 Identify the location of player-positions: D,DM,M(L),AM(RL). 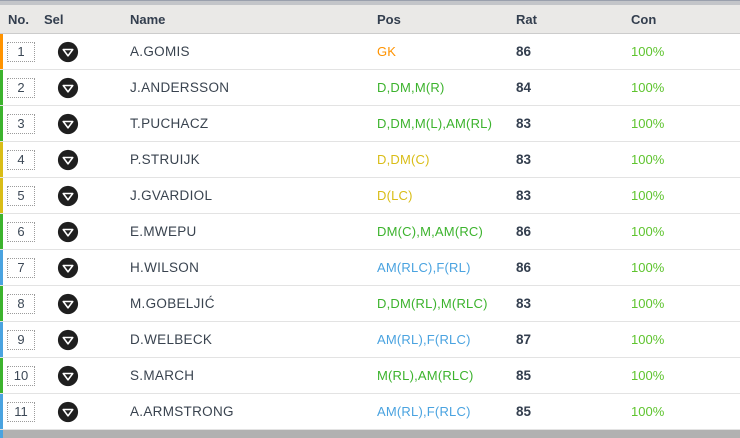
(435, 123).